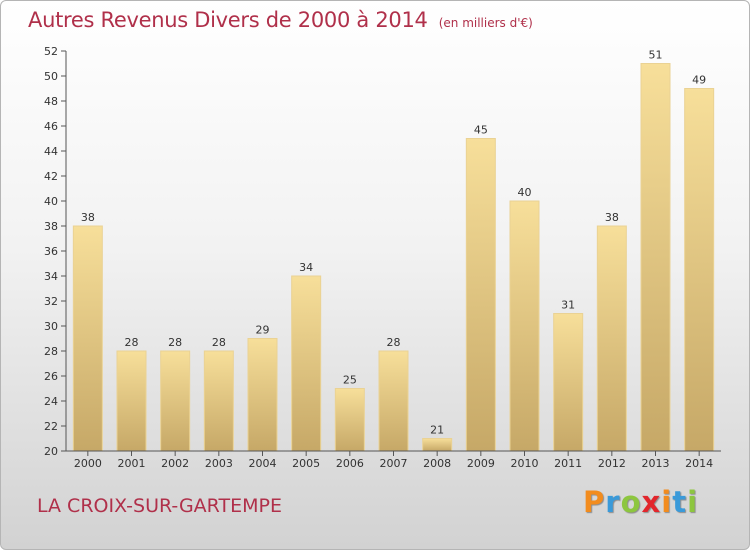 The width and height of the screenshot is (750, 550). I want to click on chart-title: Autres Revenus Divers de 2000 à 2014, so click(228, 20).